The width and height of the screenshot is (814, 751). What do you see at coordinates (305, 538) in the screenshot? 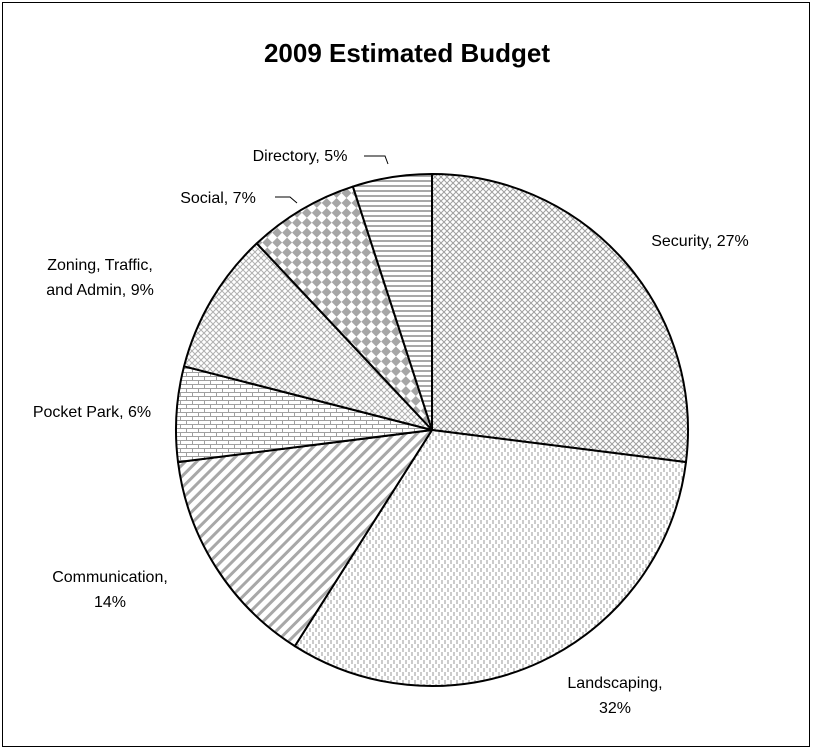
I see `pie-slice-communication` at bounding box center [305, 538].